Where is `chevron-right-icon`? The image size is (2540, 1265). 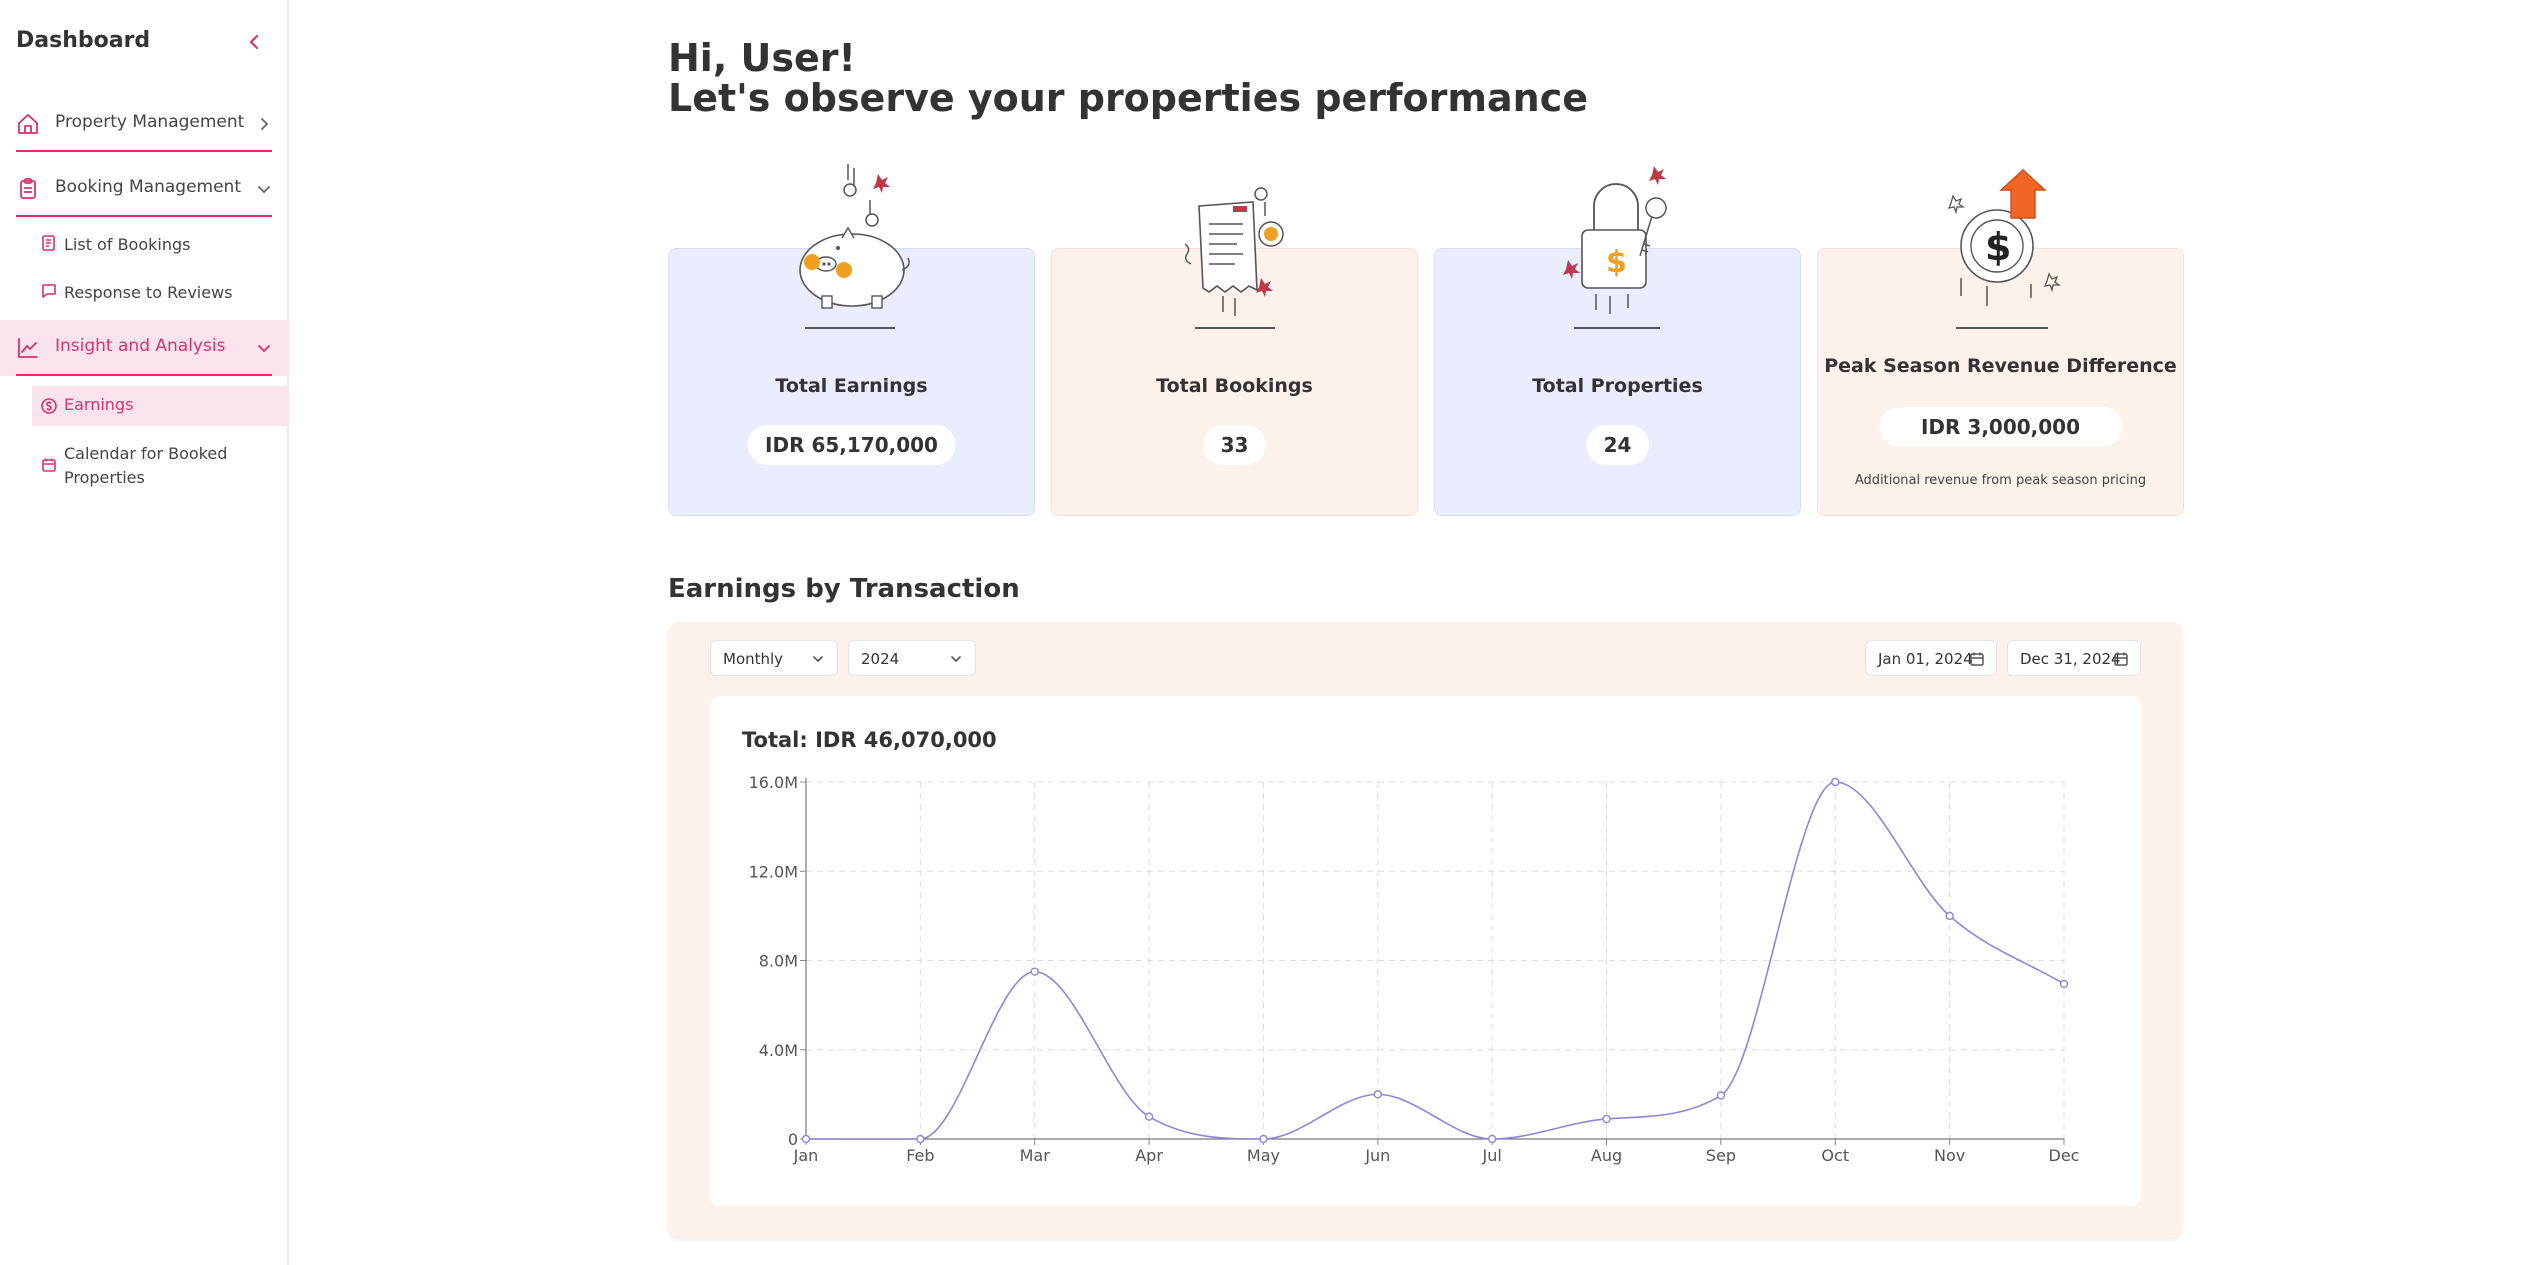
chevron-right-icon is located at coordinates (264, 124).